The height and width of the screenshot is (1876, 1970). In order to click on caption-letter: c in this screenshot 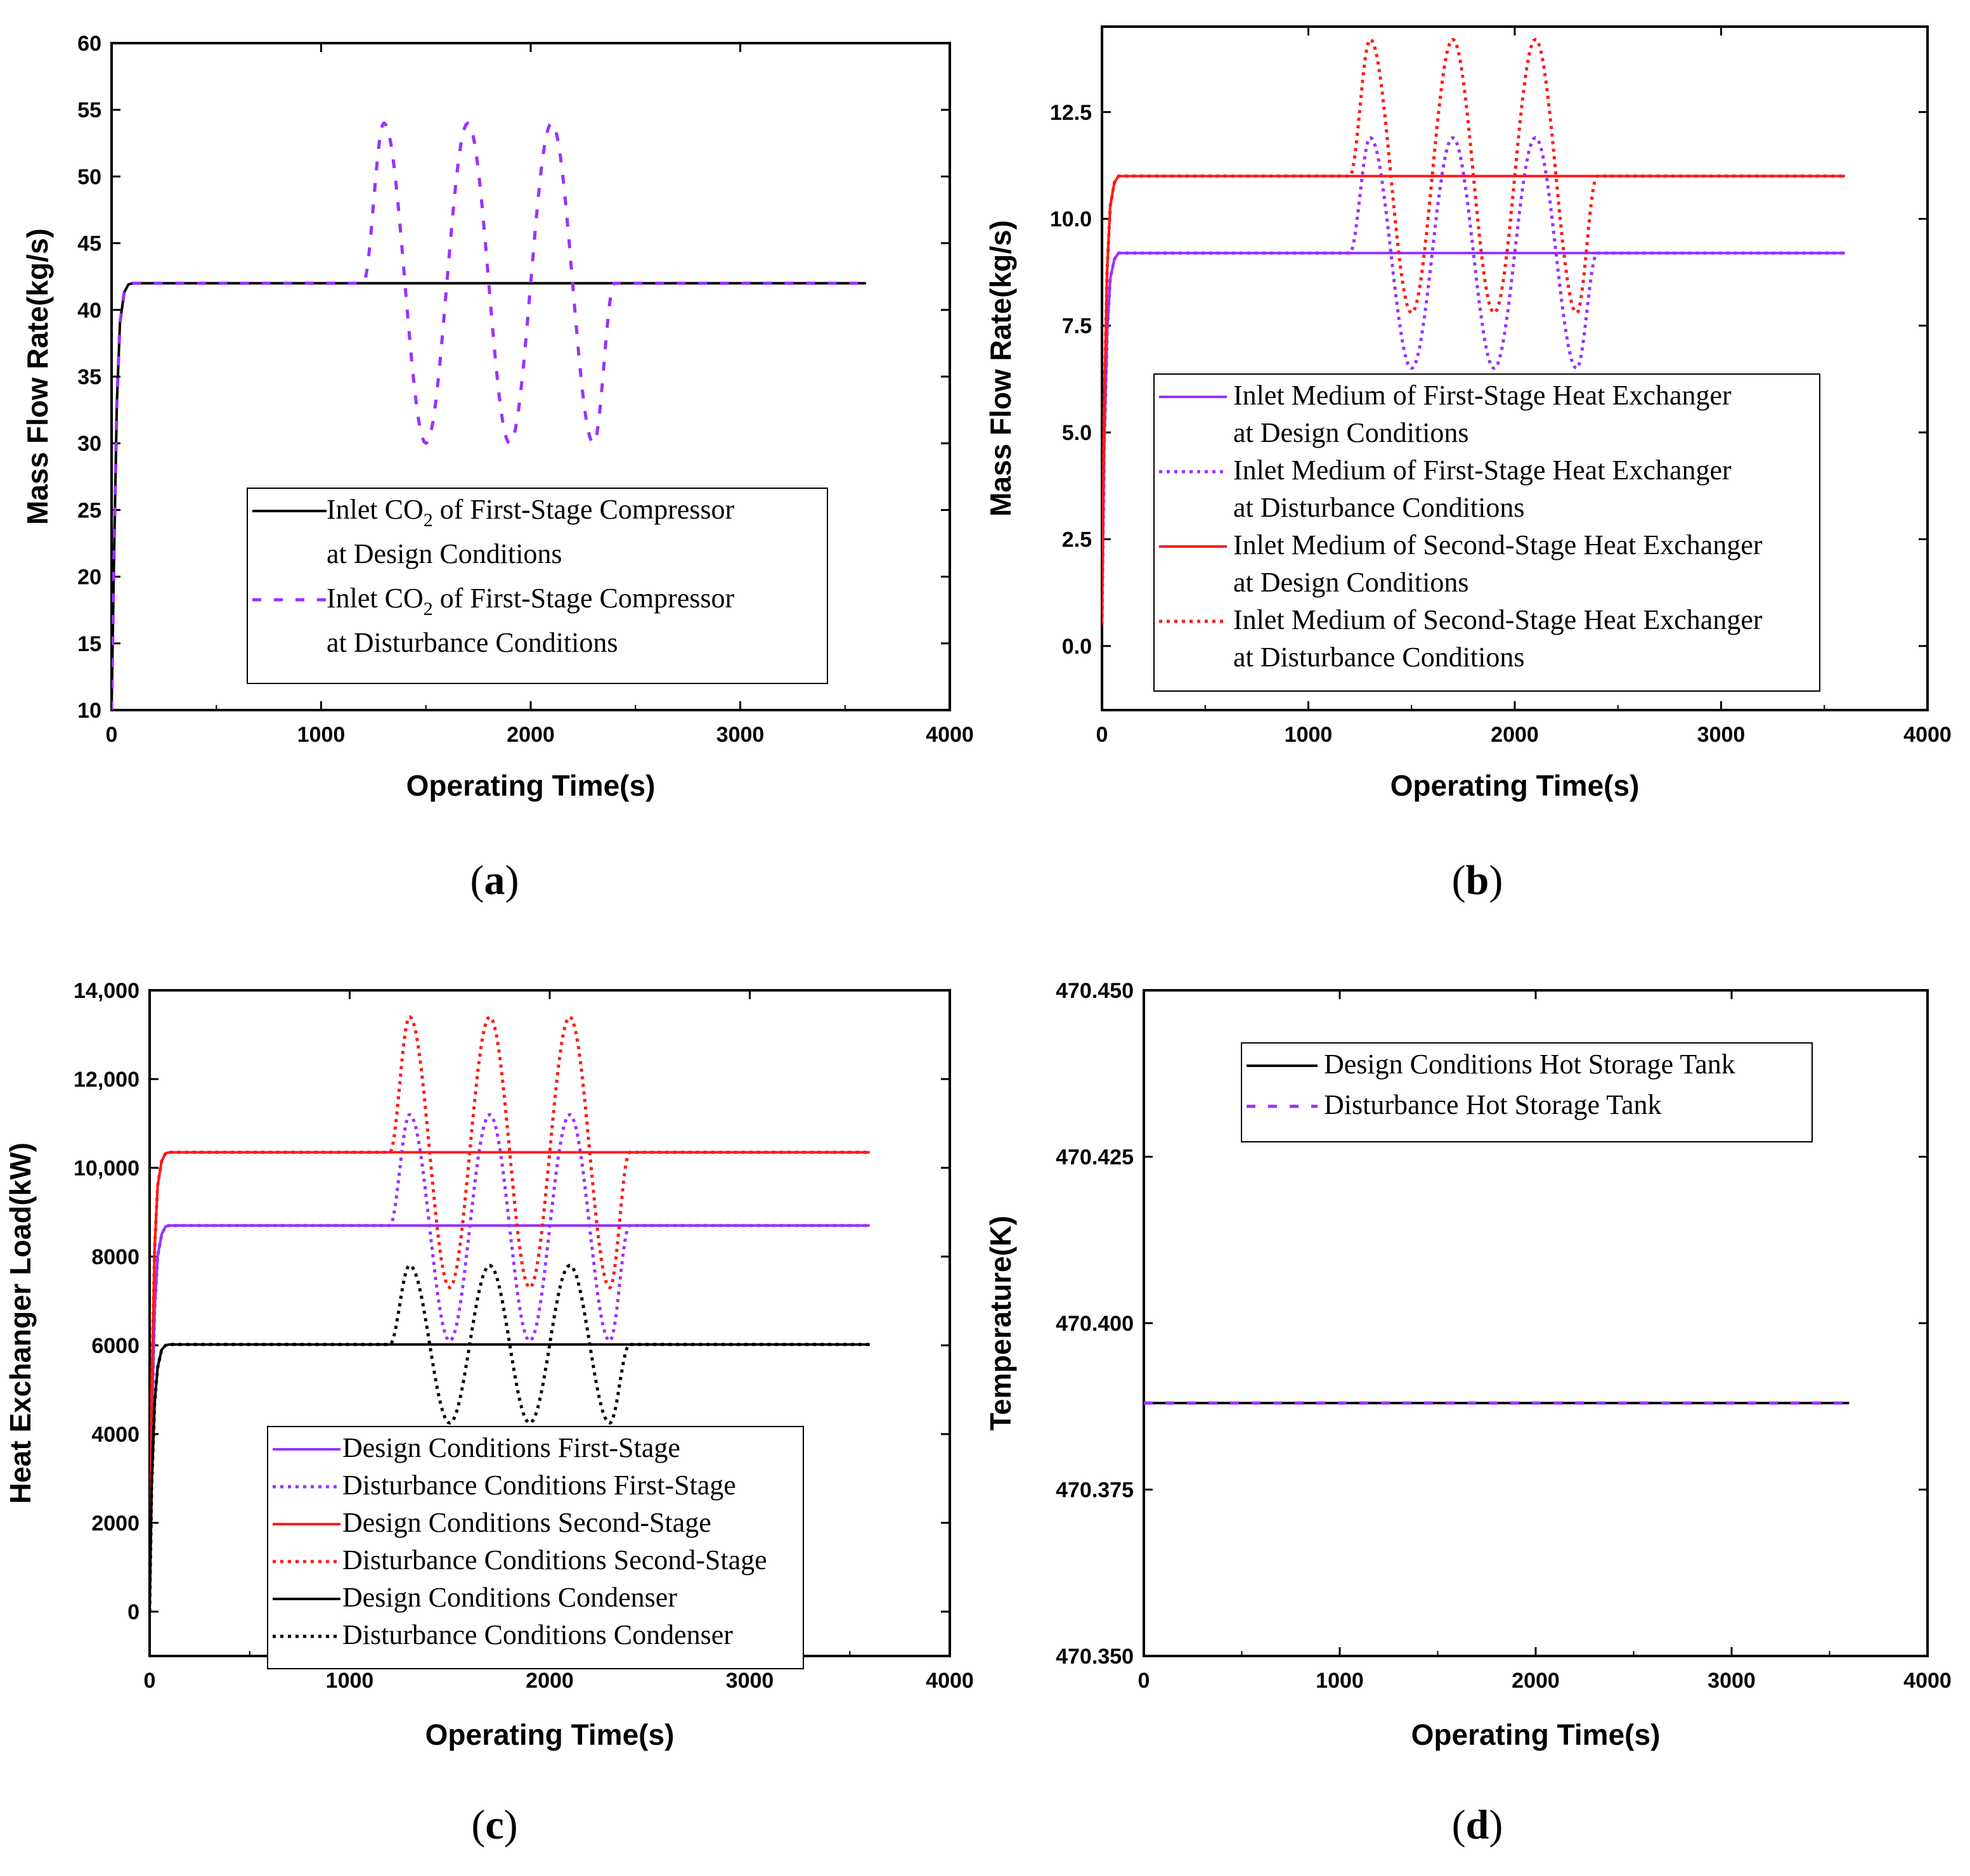, I will do `click(494, 1825)`.